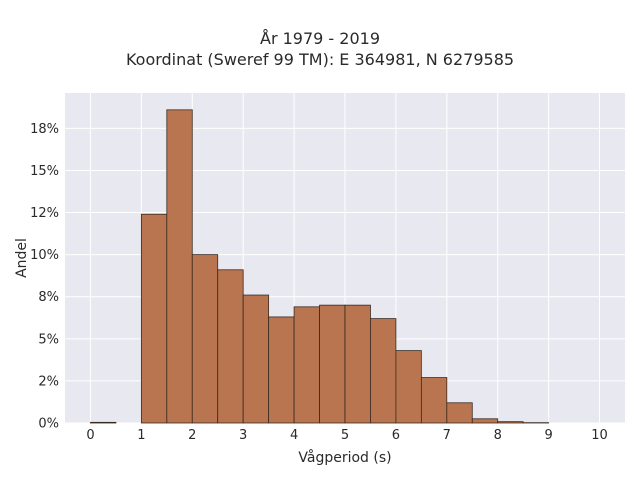  What do you see at coordinates (396, 435) in the screenshot?
I see `x-tick-label: 6` at bounding box center [396, 435].